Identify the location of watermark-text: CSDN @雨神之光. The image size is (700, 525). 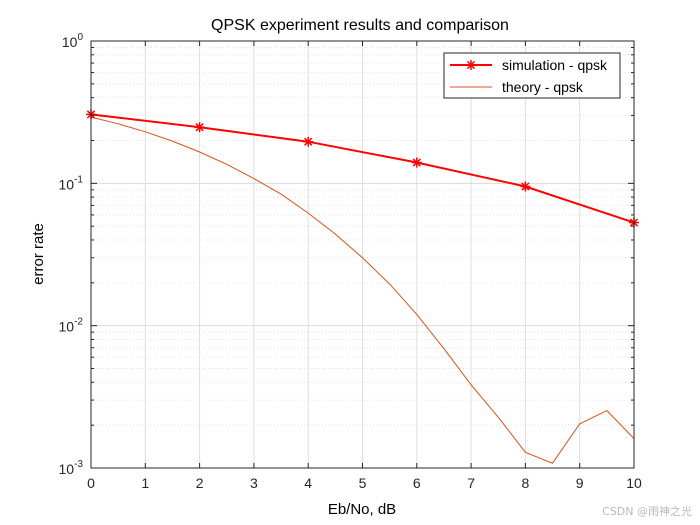
(647, 511).